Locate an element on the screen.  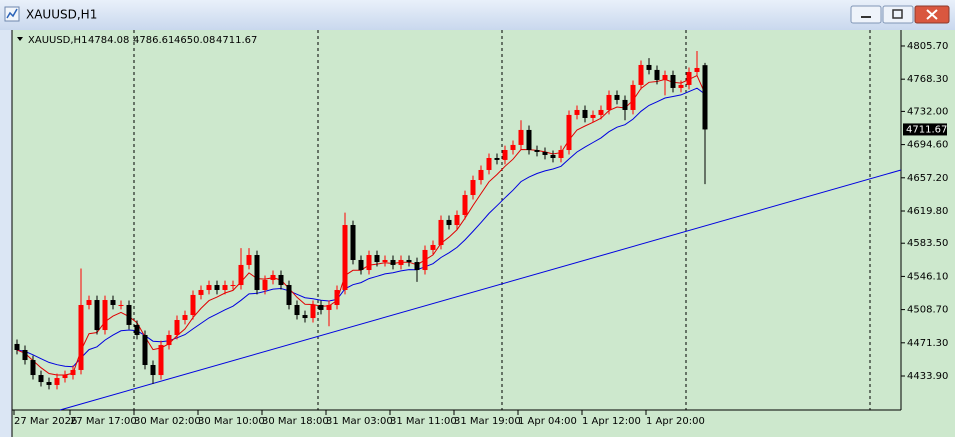
header-arrow is located at coordinates (20, 39).